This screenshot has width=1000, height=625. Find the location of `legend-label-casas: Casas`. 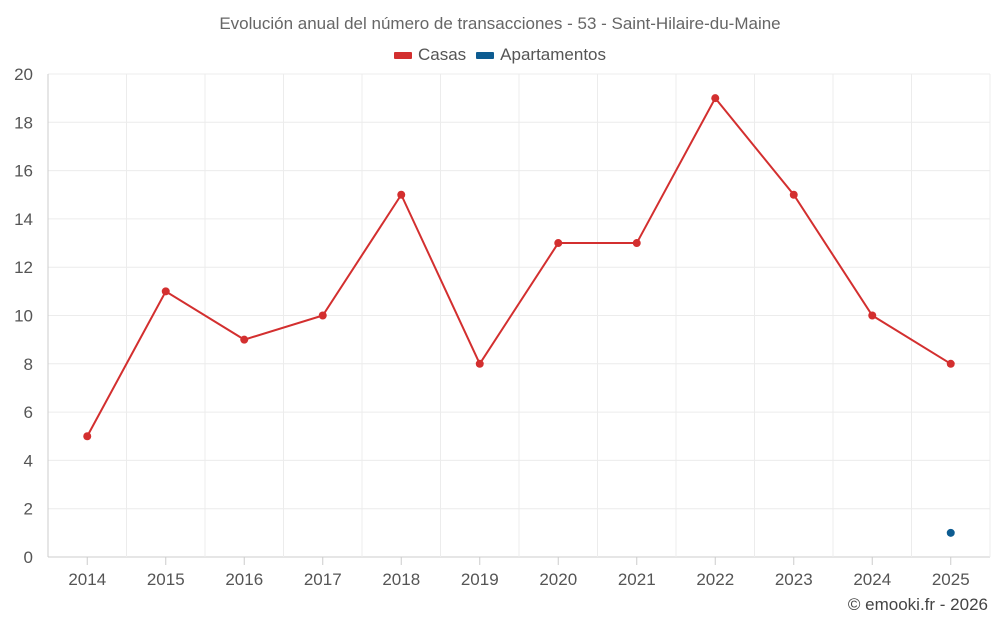

legend-label-casas: Casas is located at coordinates (442, 54).